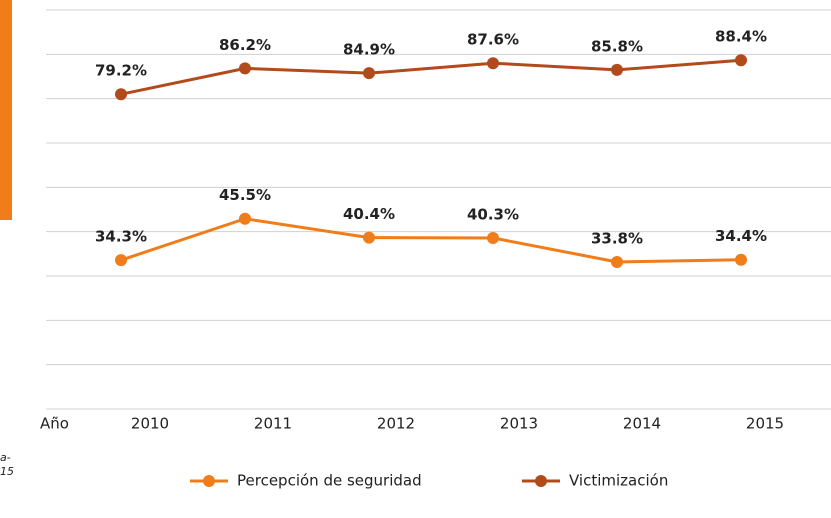 Image resolution: width=831 pixels, height=518 pixels. I want to click on value-label: 40.4%, so click(369, 214).